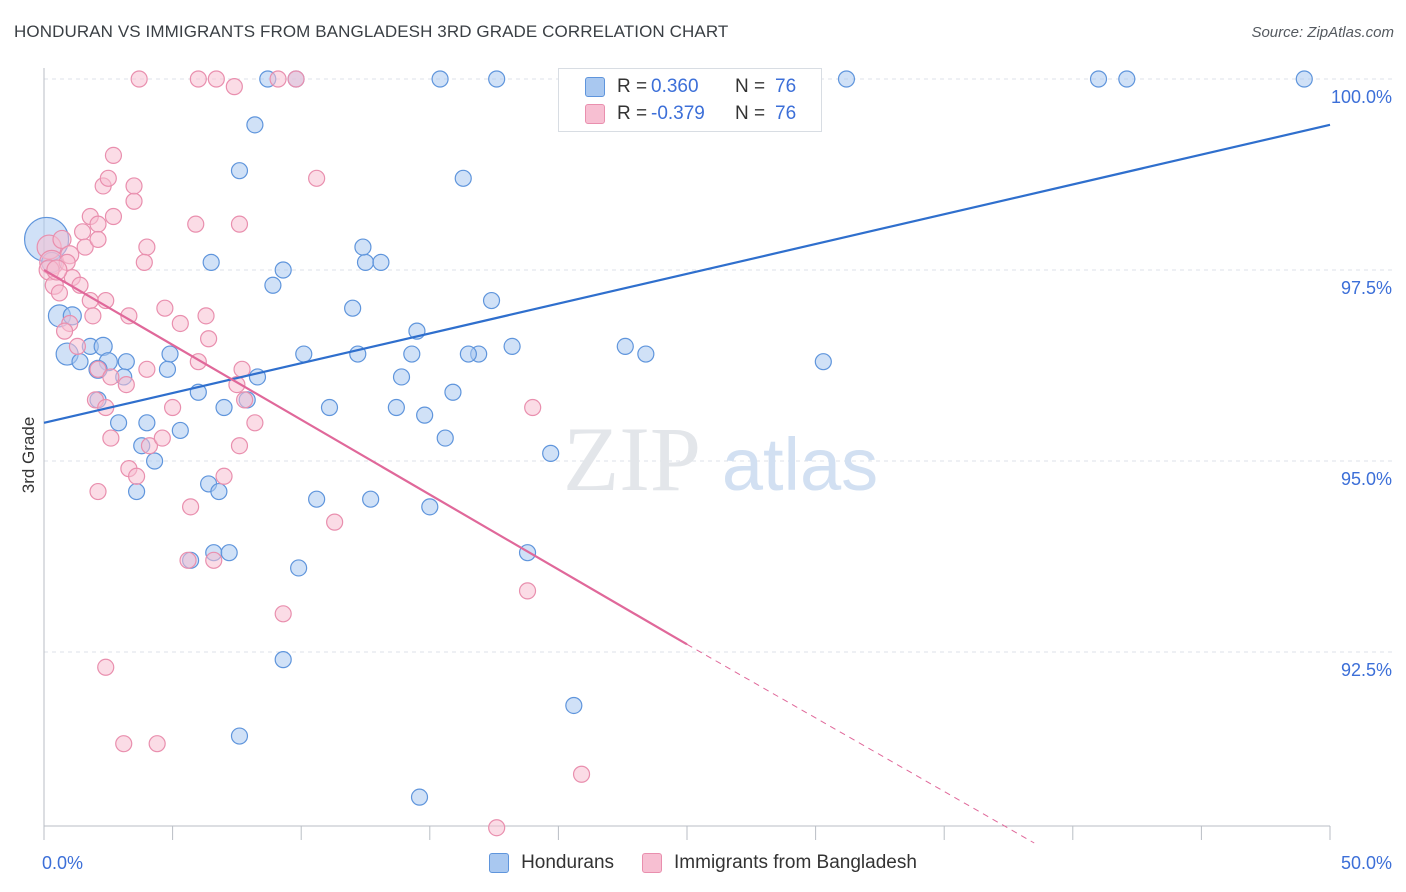 This screenshot has height=892, width=1406. I want to click on correlation-legend: R = 0.360 N = 76 R = -0.379 N = 76, so click(690, 100).